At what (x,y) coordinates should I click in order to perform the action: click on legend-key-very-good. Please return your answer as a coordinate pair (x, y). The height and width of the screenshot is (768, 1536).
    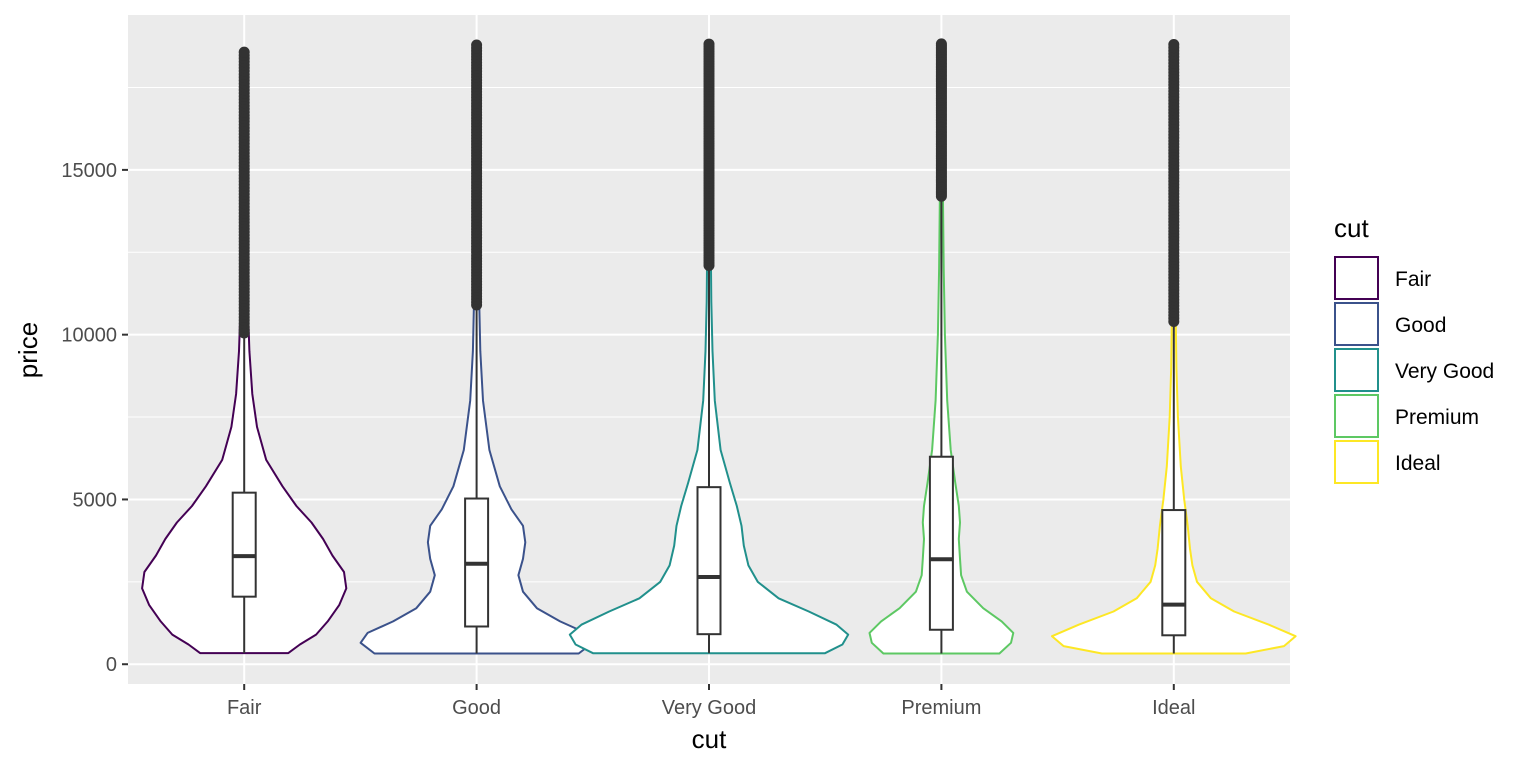
    Looking at the image, I should click on (1356, 370).